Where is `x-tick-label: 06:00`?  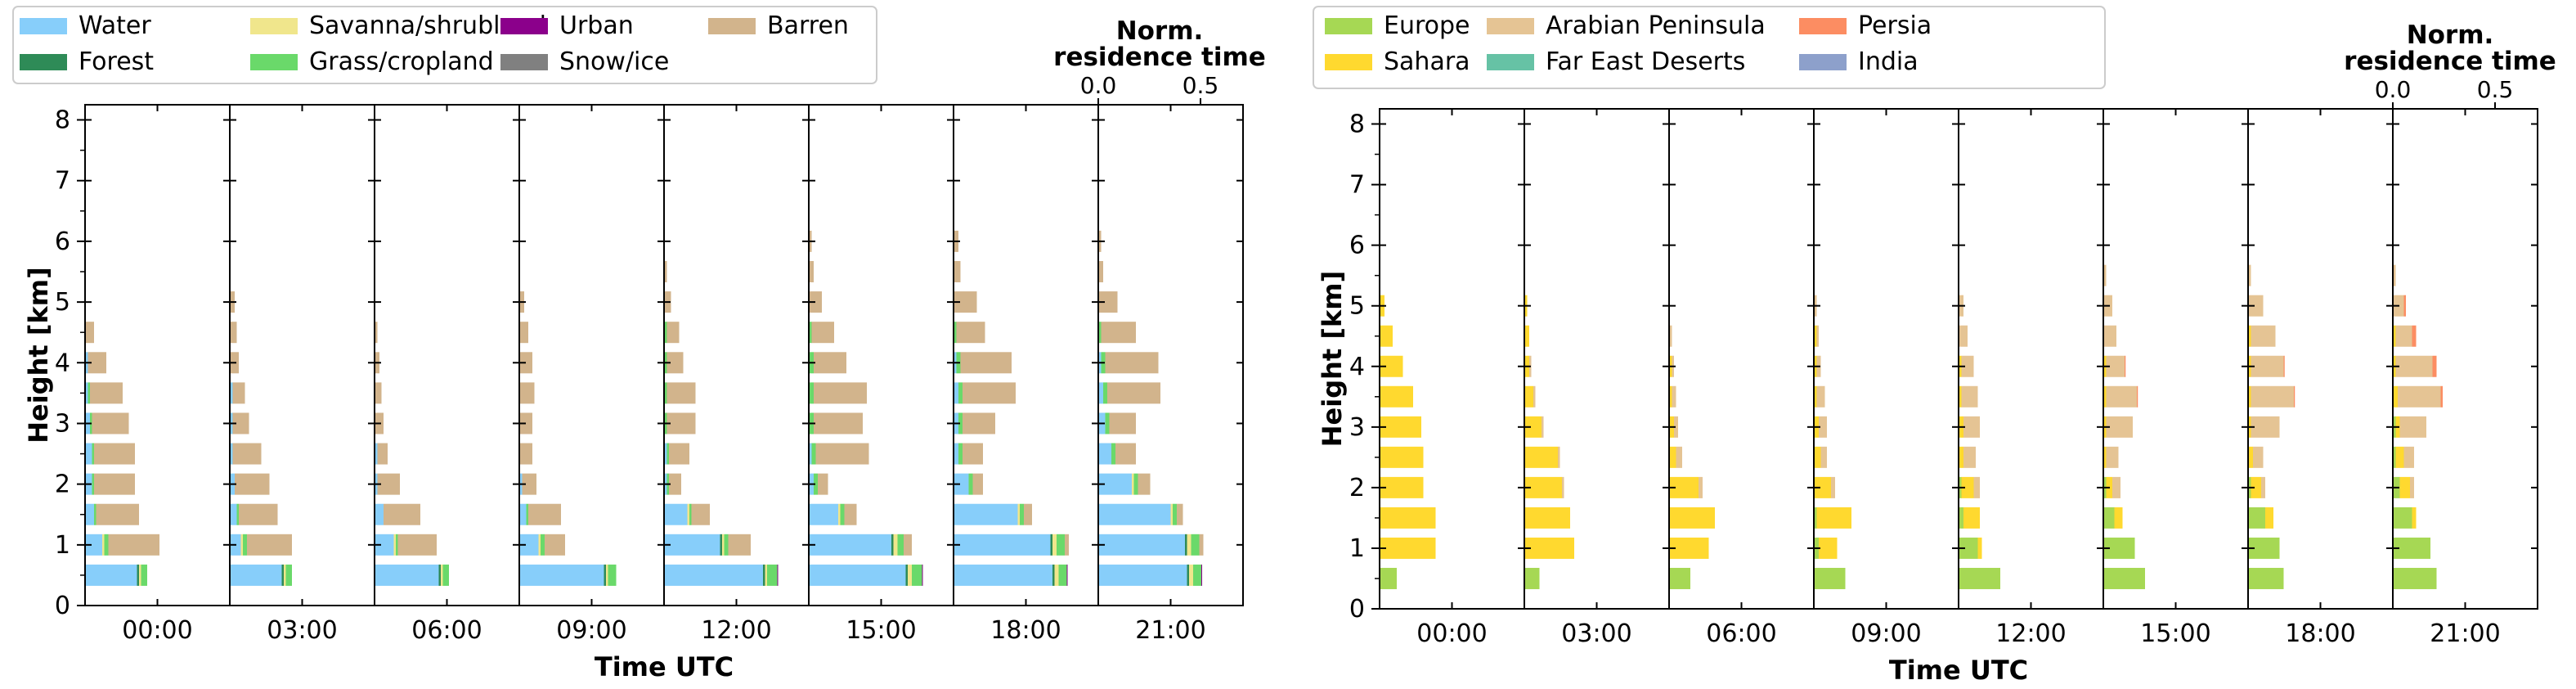 x-tick-label: 06:00 is located at coordinates (447, 630).